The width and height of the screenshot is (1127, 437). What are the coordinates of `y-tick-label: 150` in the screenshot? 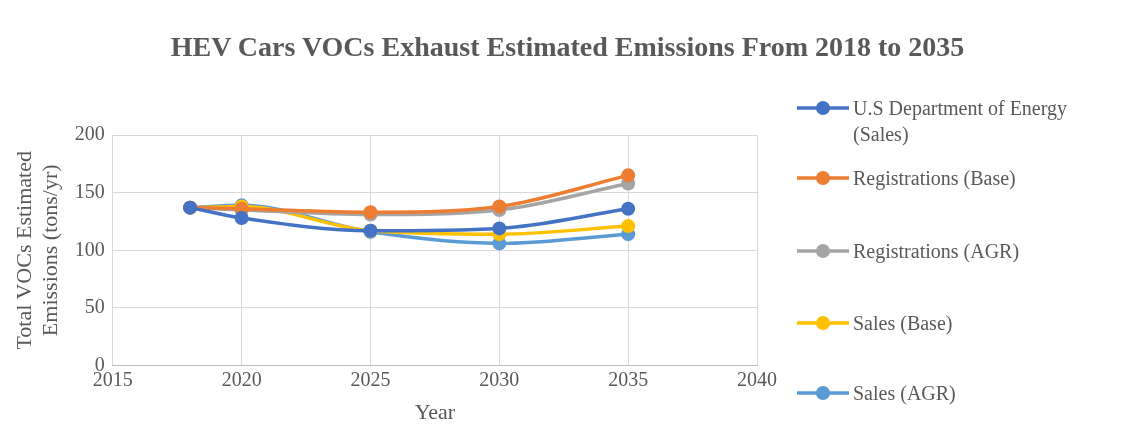 It's located at (89, 190).